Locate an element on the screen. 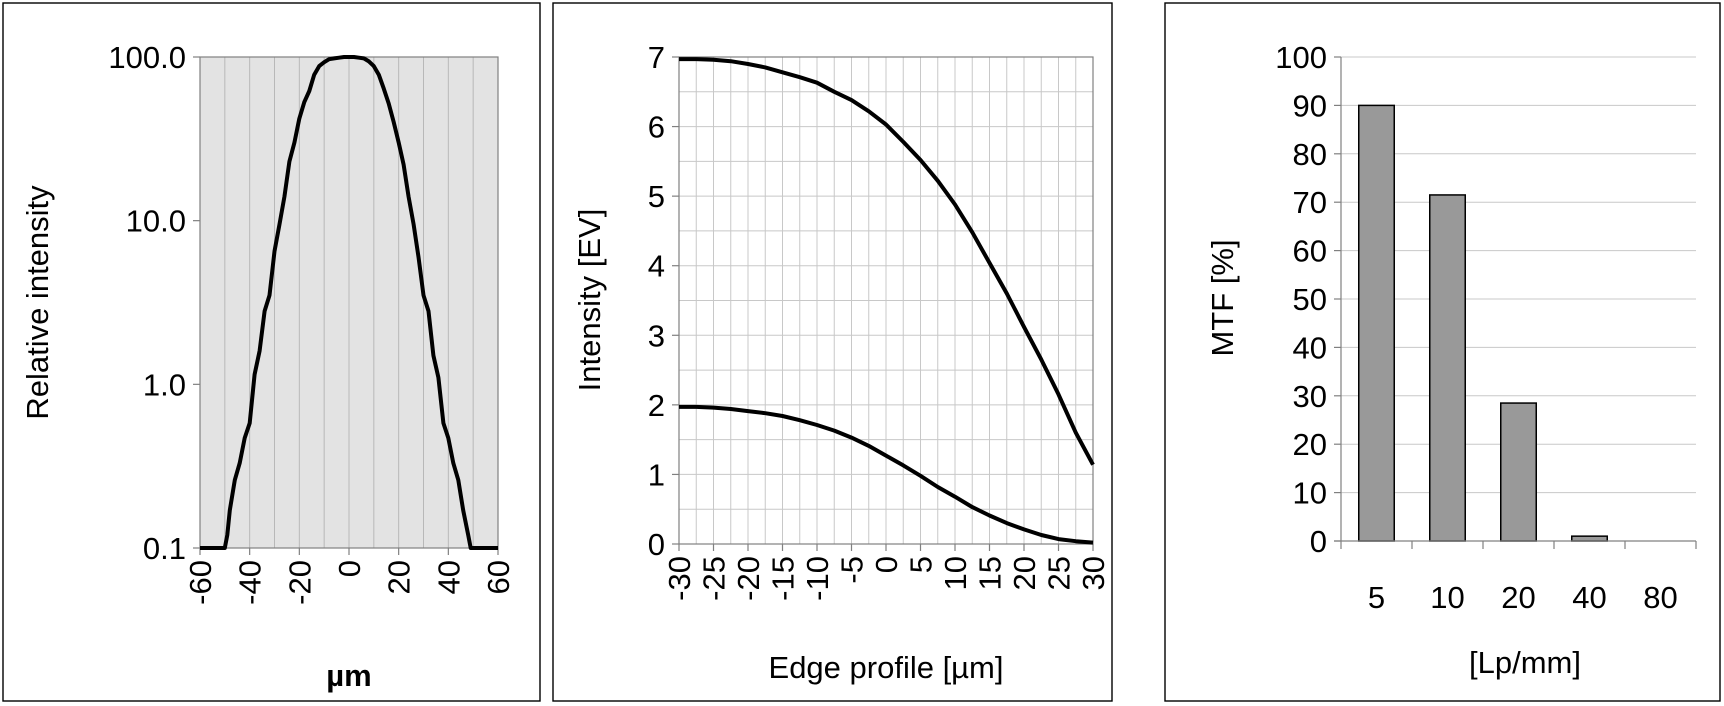 Image resolution: width=1724 pixels, height=706 pixels. x-tick-label: -5 is located at coordinates (852, 570).